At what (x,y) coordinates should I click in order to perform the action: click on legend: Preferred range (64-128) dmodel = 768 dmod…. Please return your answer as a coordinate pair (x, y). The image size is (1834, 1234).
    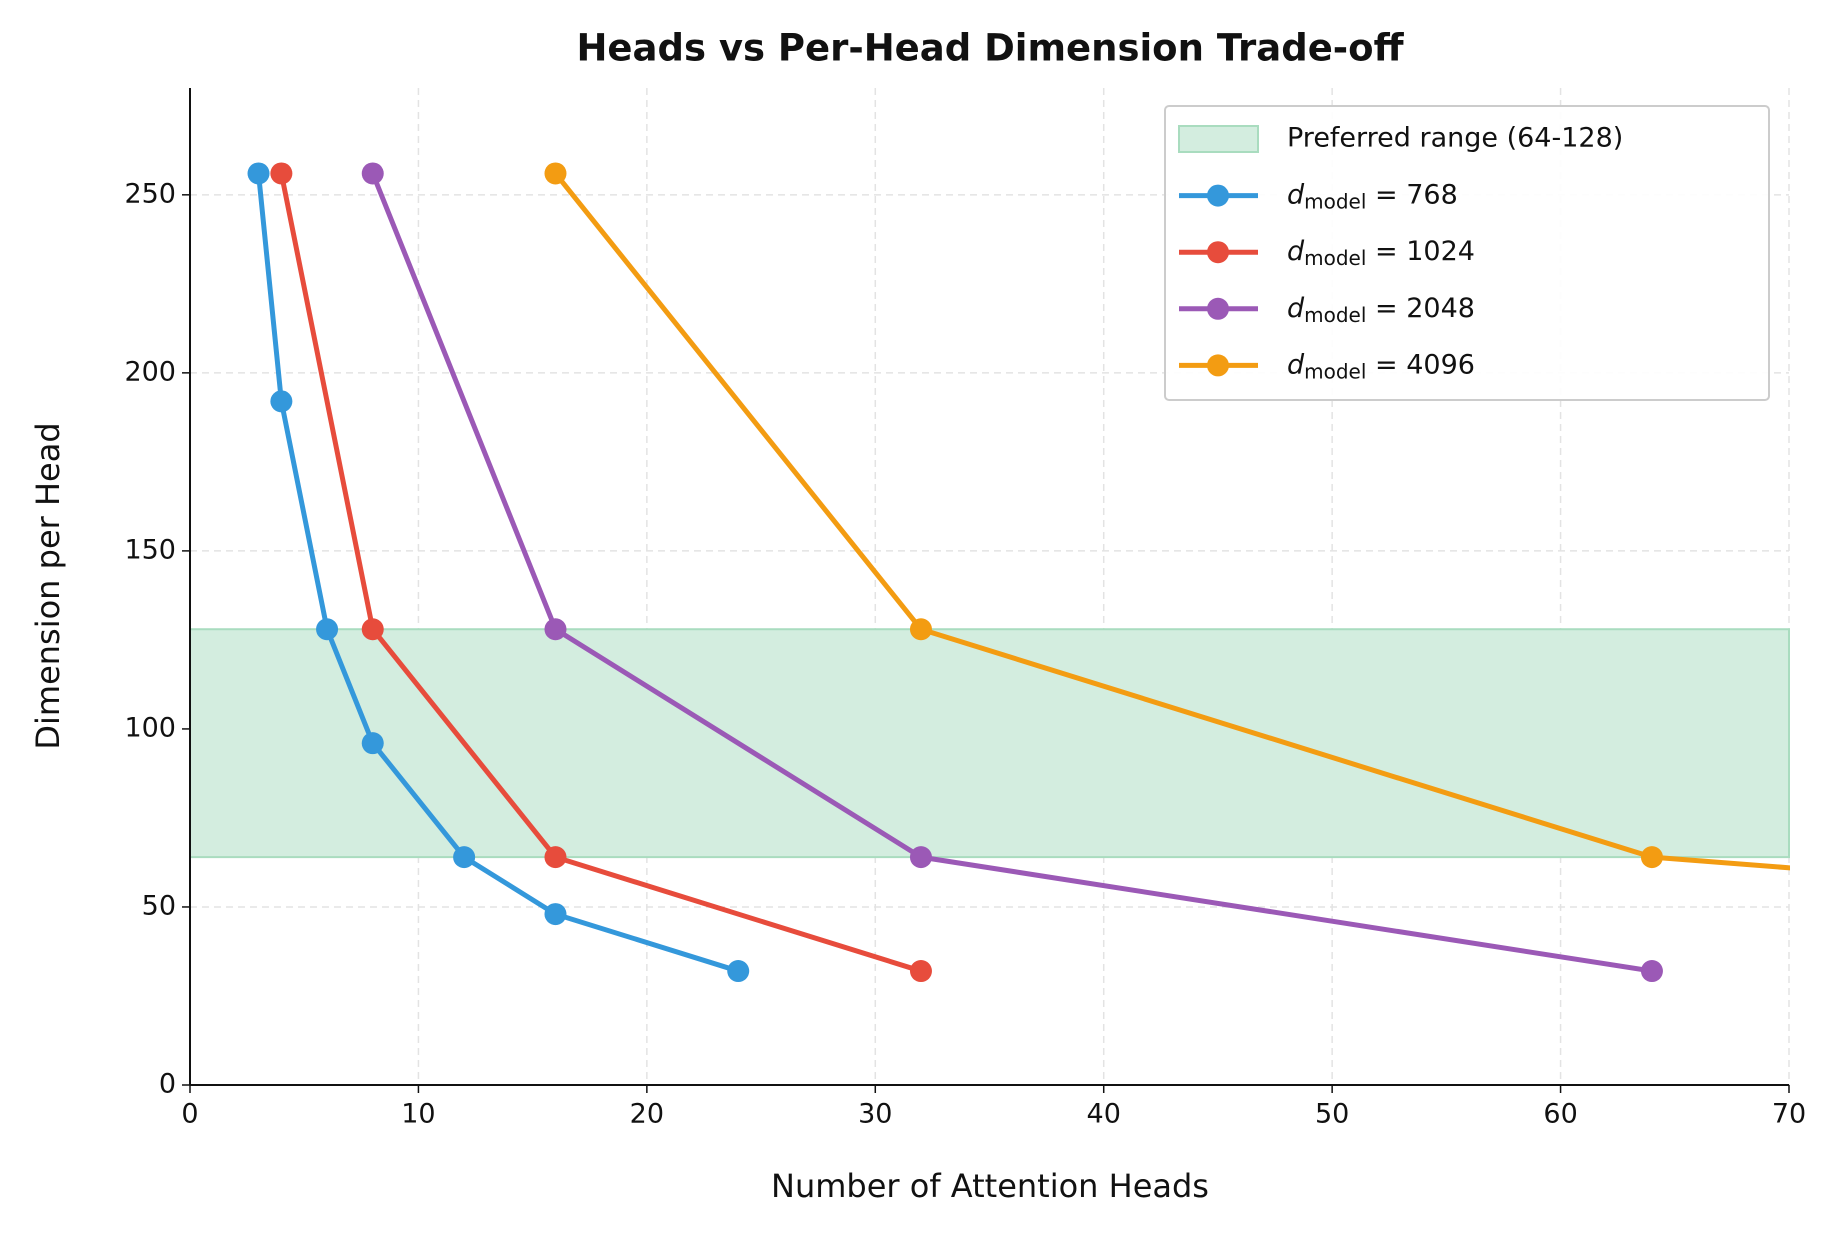
    Looking at the image, I should click on (1467, 253).